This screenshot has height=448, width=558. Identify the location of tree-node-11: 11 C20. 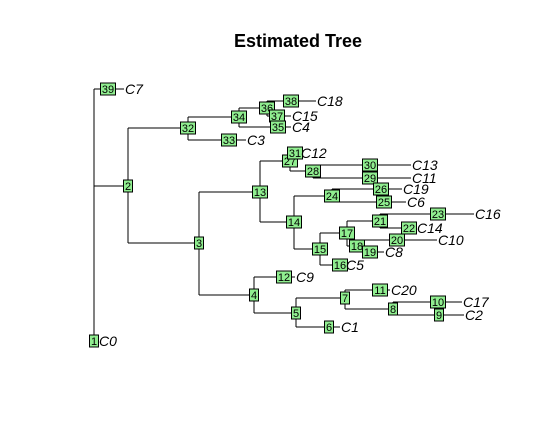
(394, 290).